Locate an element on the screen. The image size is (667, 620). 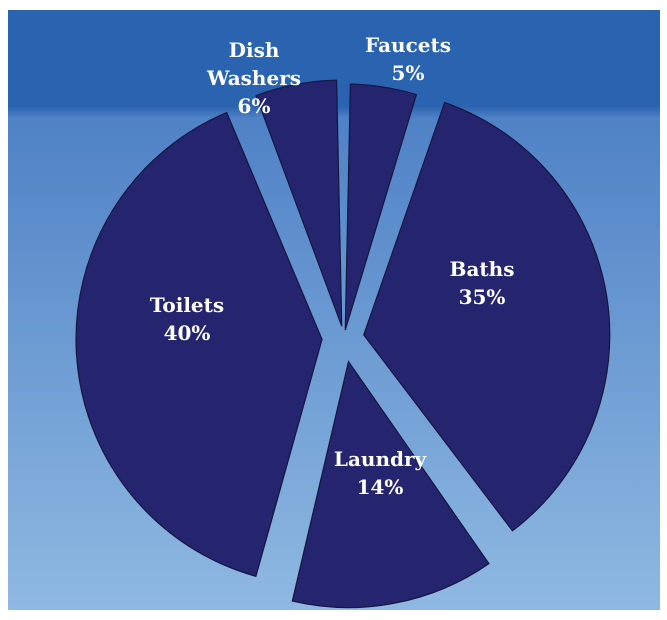
pie-category-label-dish-washers: Washers is located at coordinates (253, 78).